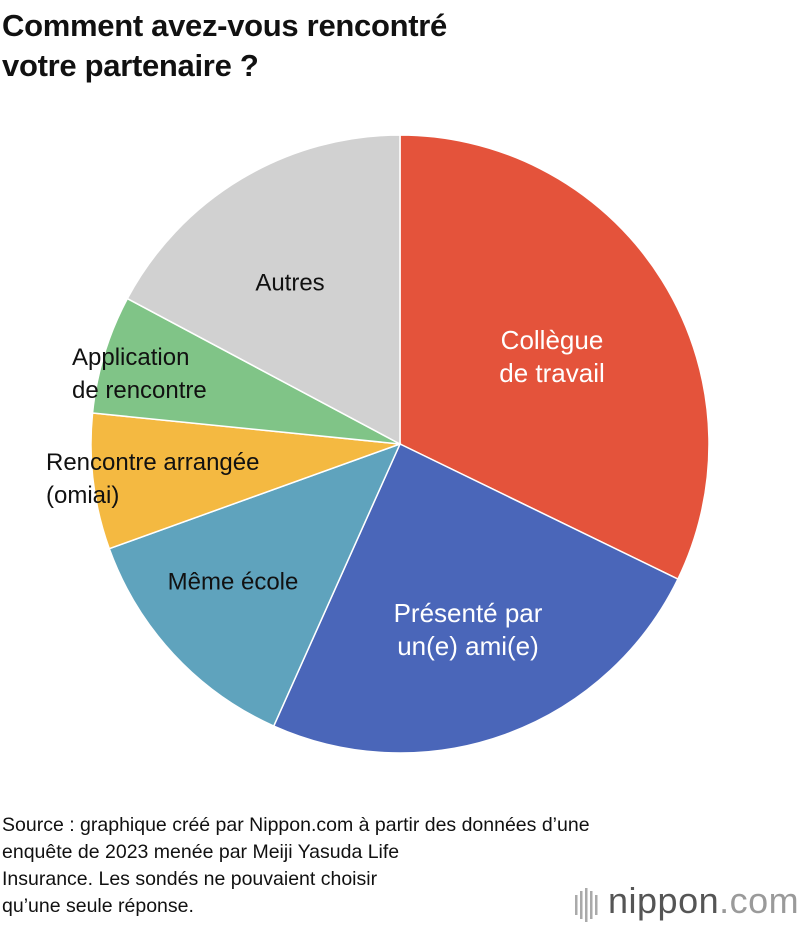 Image resolution: width=800 pixels, height=930 pixels. Describe the element at coordinates (233, 582) in the screenshot. I see `slice-label: Même école` at that location.